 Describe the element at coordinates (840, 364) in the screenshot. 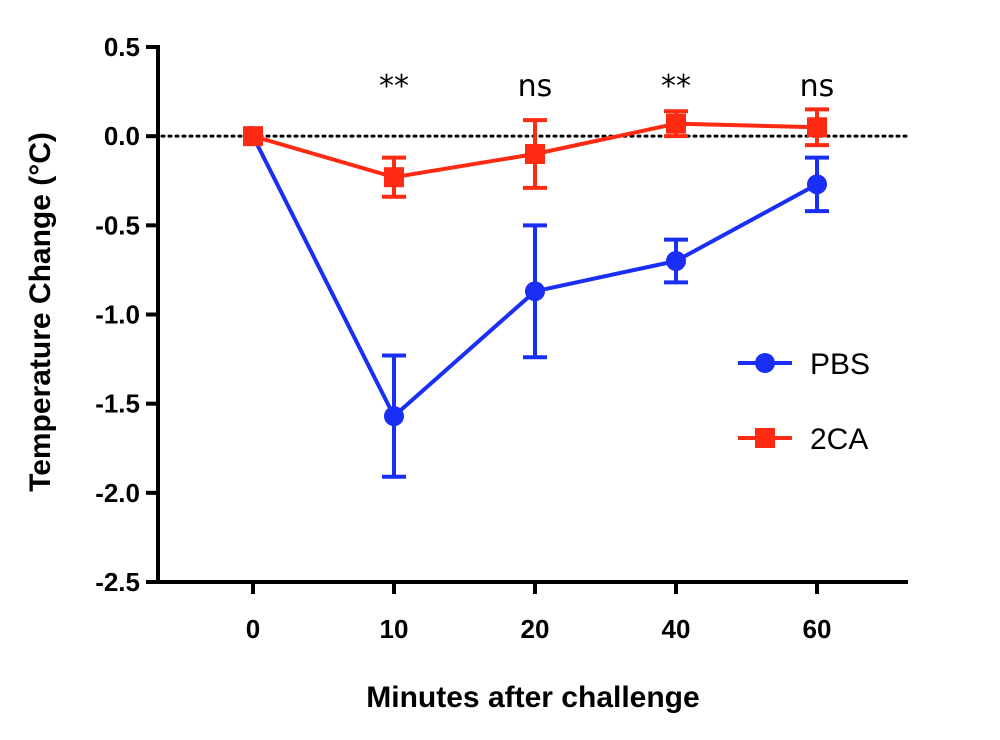

I see `legend-label: PBS` at that location.